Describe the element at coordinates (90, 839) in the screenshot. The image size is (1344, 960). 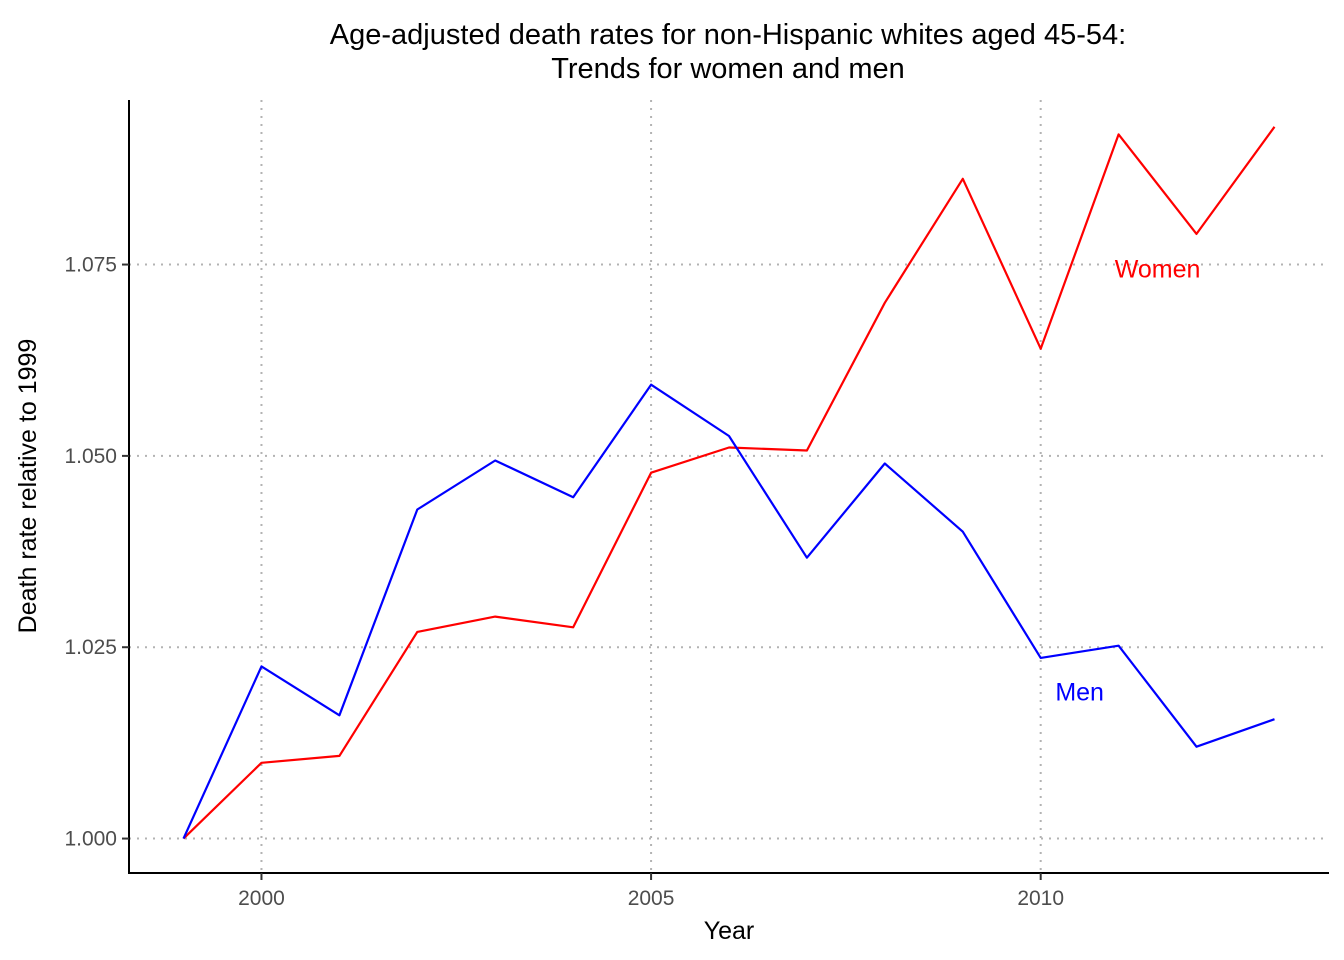
I see `y-tick-label: 1.000` at that location.